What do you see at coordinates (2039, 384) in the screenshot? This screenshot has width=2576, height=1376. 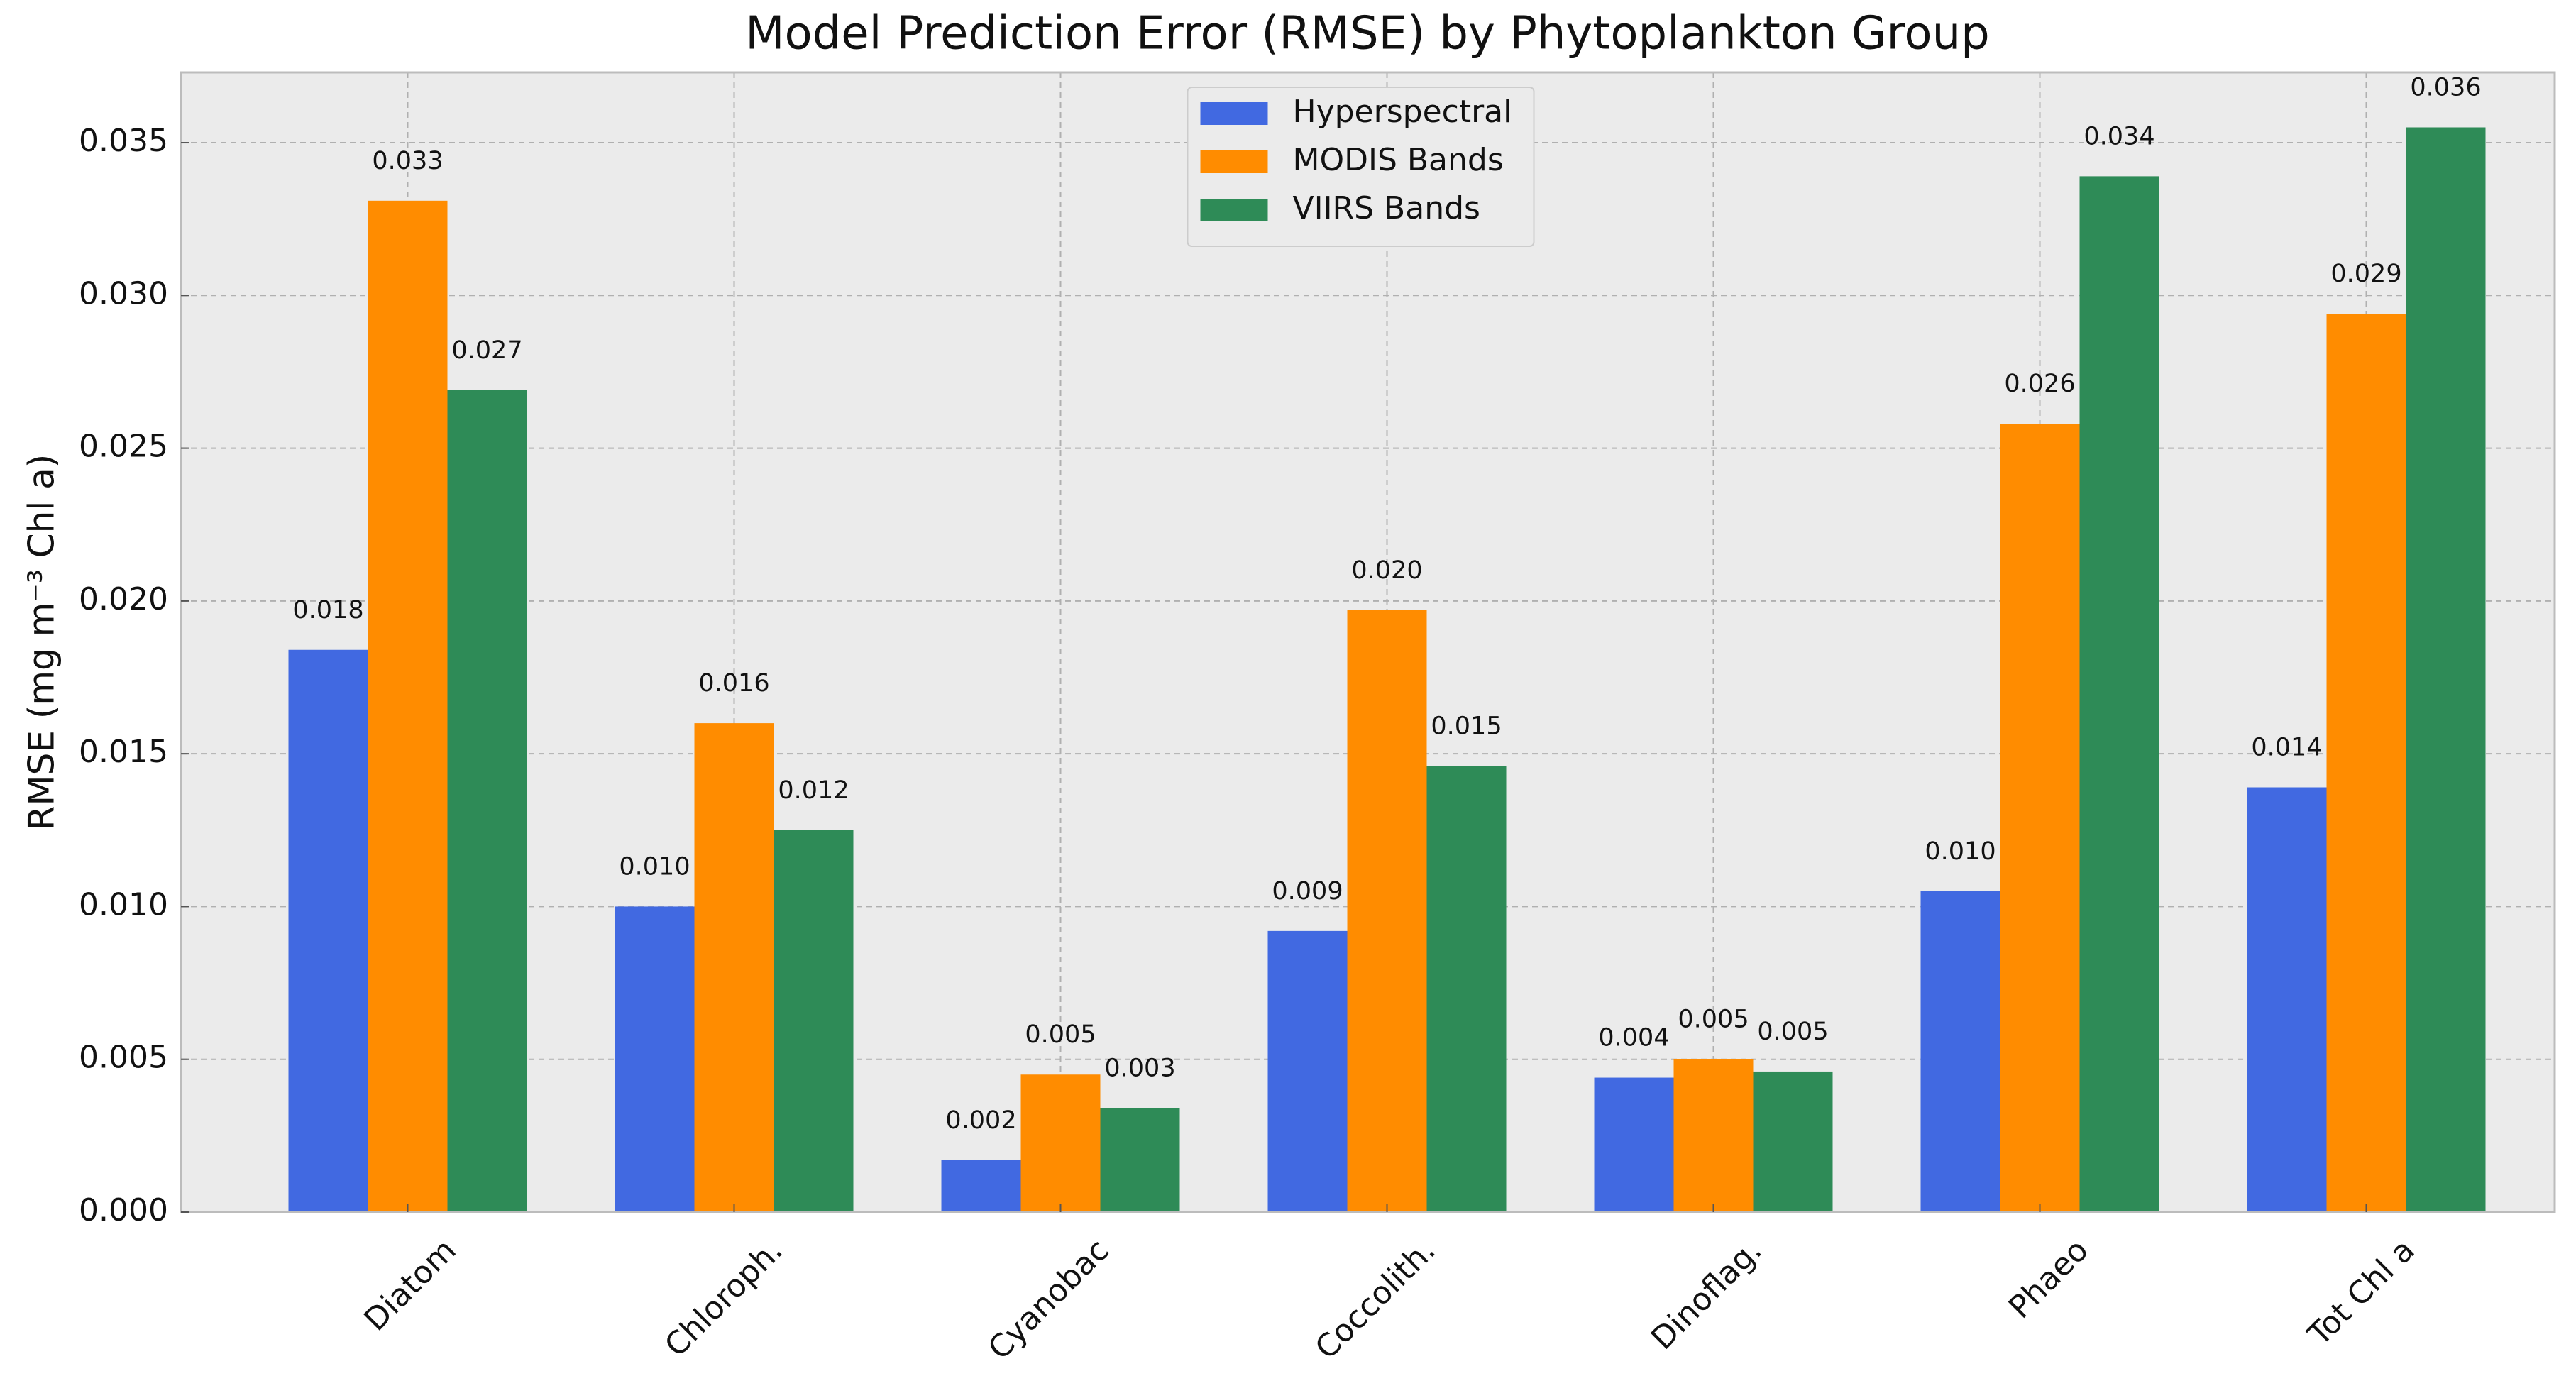 I see `value-label: 0.026` at bounding box center [2039, 384].